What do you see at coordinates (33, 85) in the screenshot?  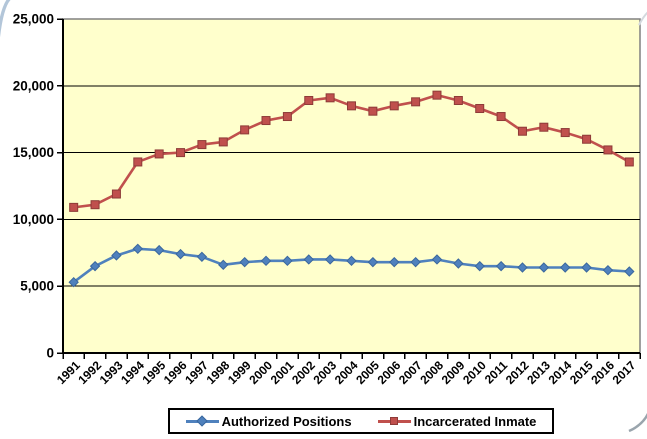 I see `y-axis-tick-label: 20,000` at bounding box center [33, 85].